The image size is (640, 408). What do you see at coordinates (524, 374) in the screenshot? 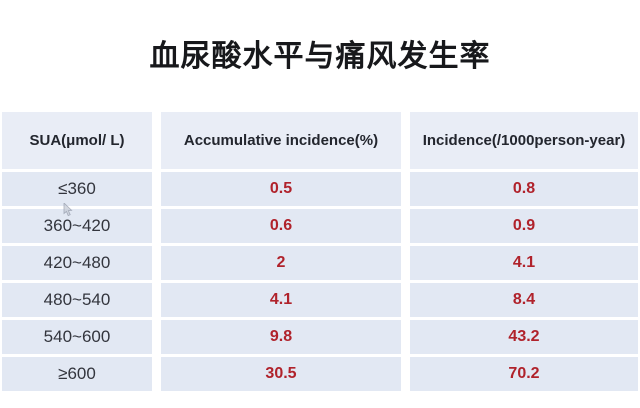
I see `table-cell-incidence: 70.2` at bounding box center [524, 374].